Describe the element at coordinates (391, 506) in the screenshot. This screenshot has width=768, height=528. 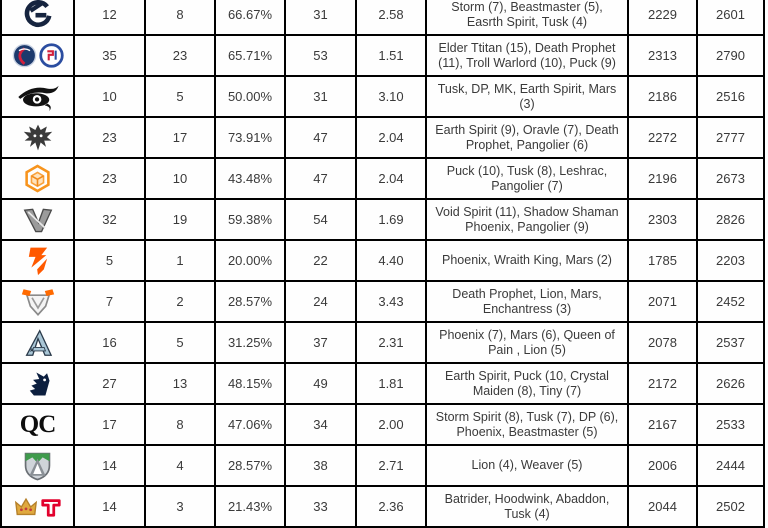
I see `avg-cell: 2.36` at that location.